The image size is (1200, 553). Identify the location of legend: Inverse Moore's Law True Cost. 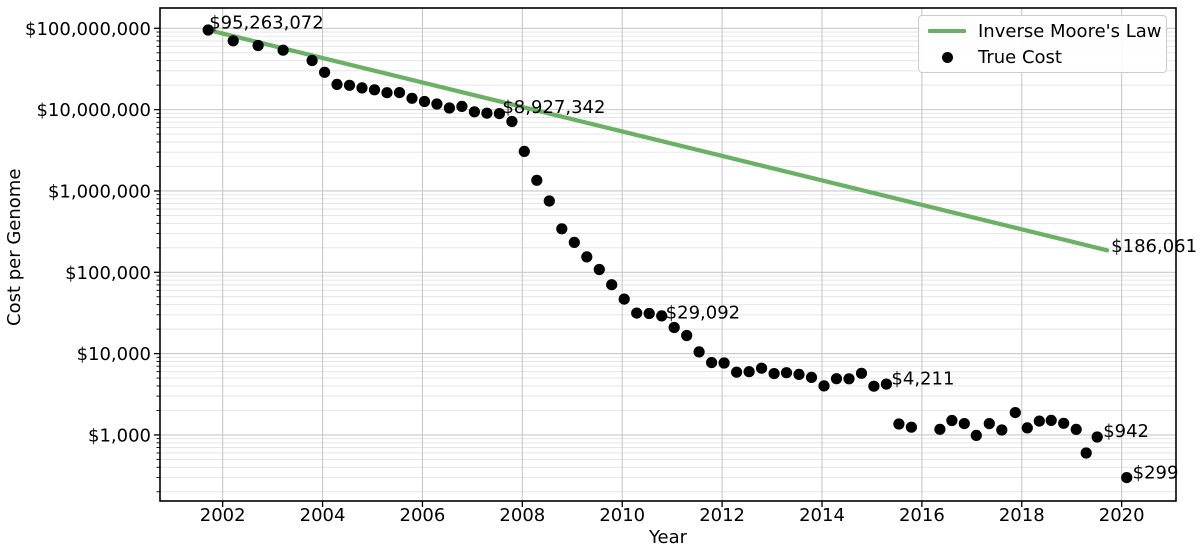
(1042, 44).